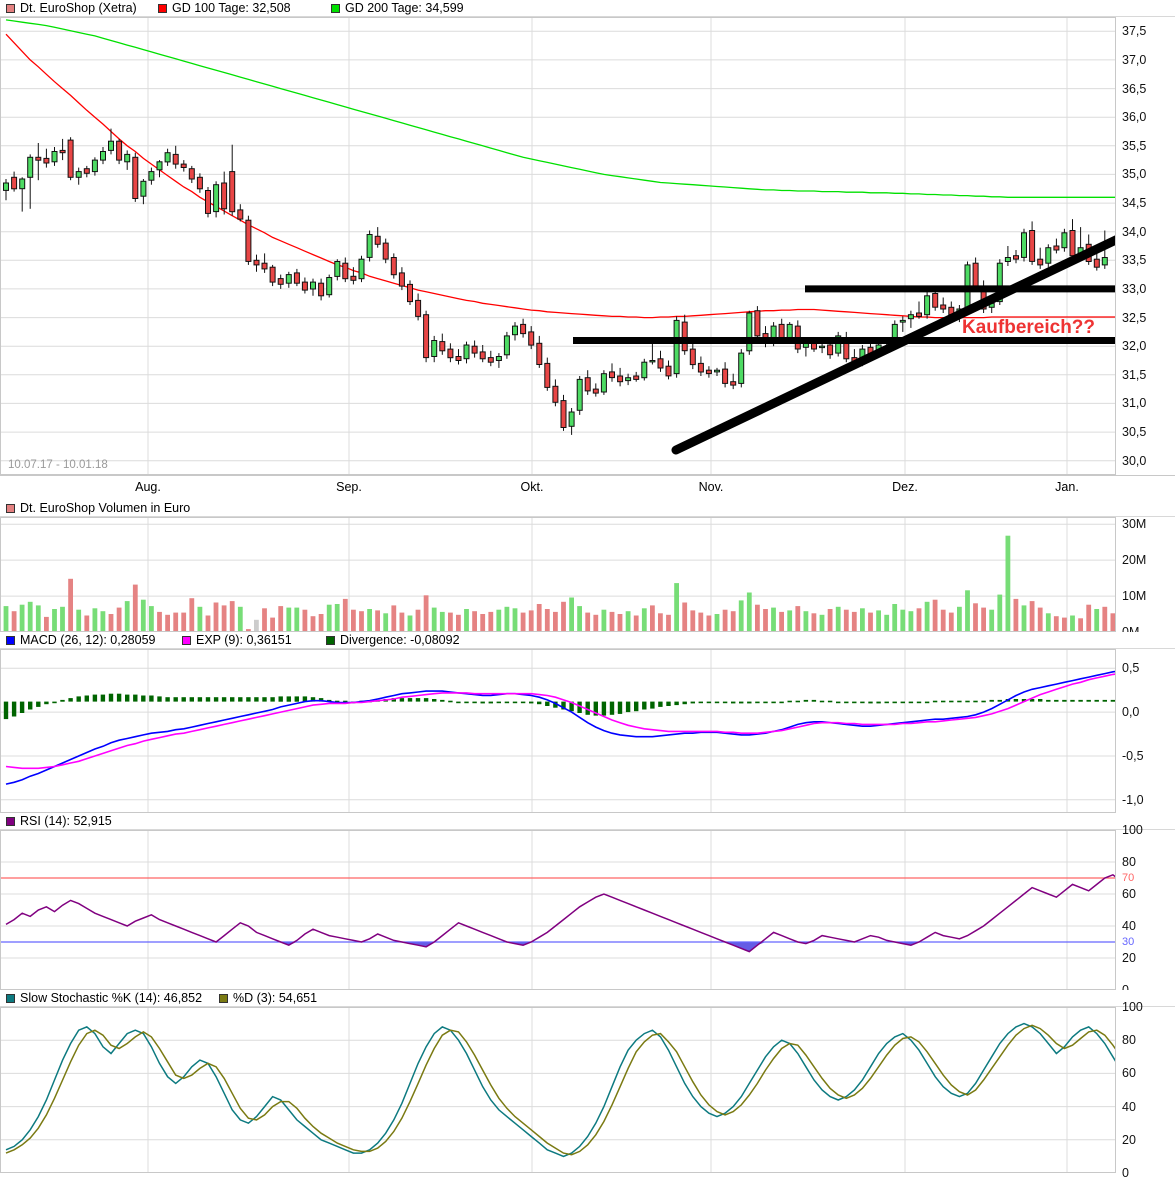 This screenshot has width=1175, height=1180. Describe the element at coordinates (1129, 958) in the screenshot. I see `rsi-axis-tick: 20` at that location.